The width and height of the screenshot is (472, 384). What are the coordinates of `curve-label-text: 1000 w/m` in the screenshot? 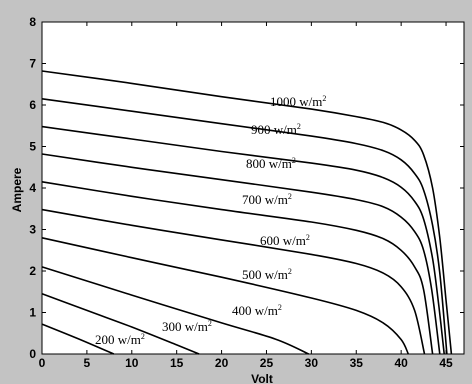 It's located at (296, 101).